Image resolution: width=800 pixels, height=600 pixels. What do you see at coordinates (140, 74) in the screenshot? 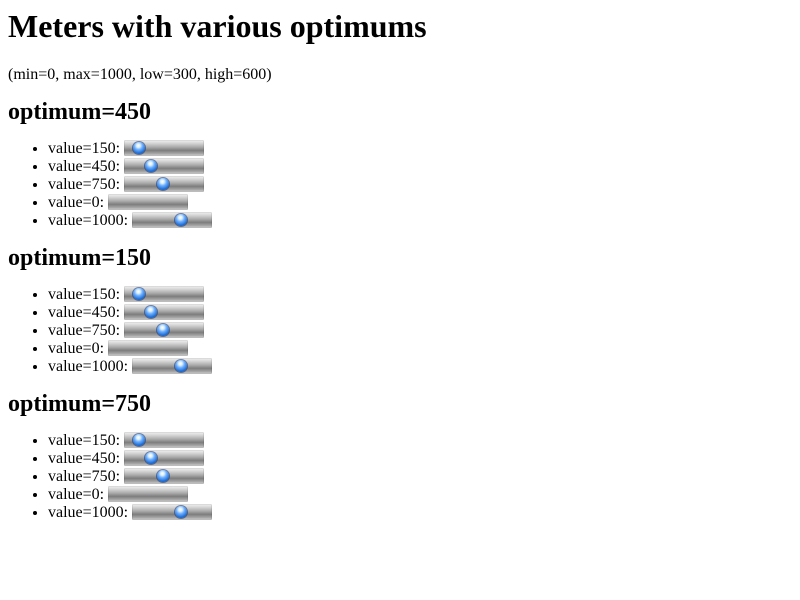
I see `page-subtitle: (min=0, max=1000, low=300, high=600)` at bounding box center [140, 74].